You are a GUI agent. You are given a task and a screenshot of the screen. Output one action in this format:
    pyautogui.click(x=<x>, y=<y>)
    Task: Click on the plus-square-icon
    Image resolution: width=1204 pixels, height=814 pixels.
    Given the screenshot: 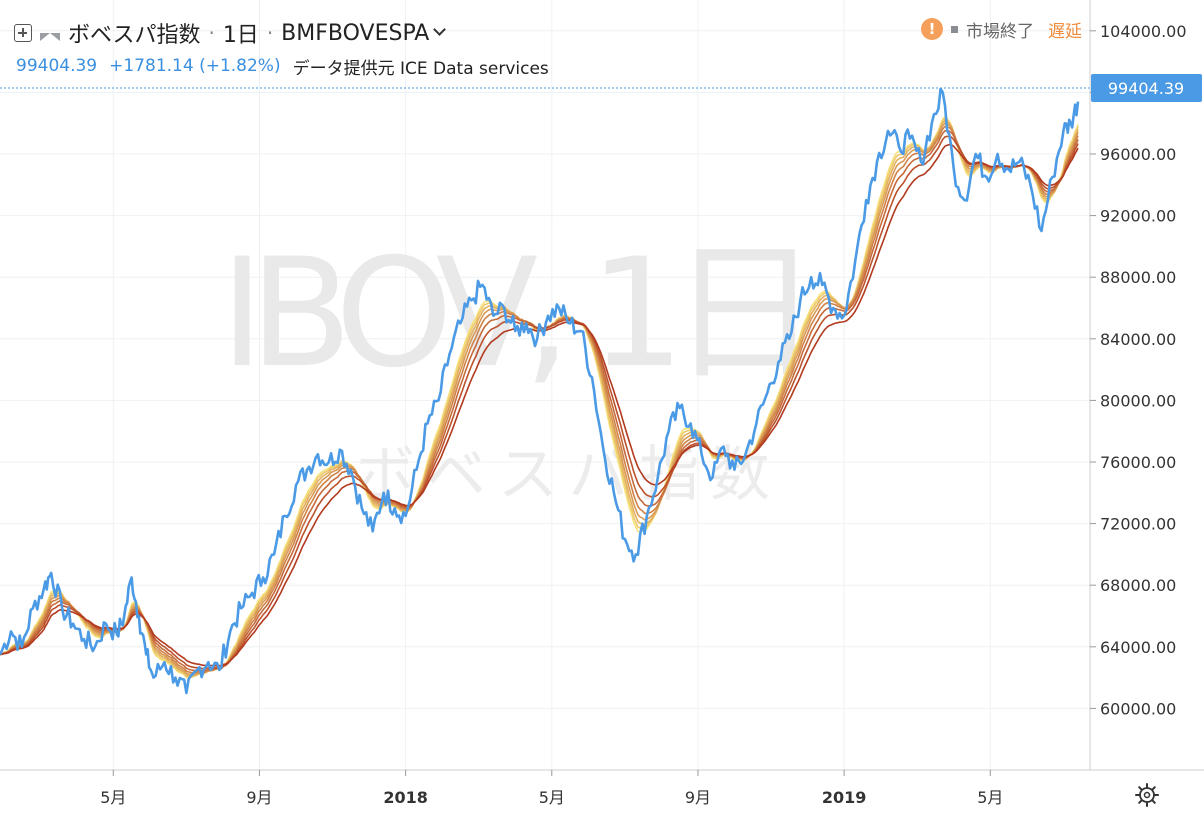 What is the action you would take?
    pyautogui.click(x=23, y=33)
    